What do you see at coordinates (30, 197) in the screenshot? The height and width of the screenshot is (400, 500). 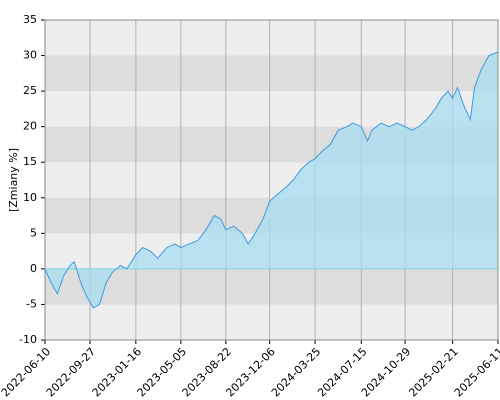 I see `y-tick-label: 10` at bounding box center [30, 197].